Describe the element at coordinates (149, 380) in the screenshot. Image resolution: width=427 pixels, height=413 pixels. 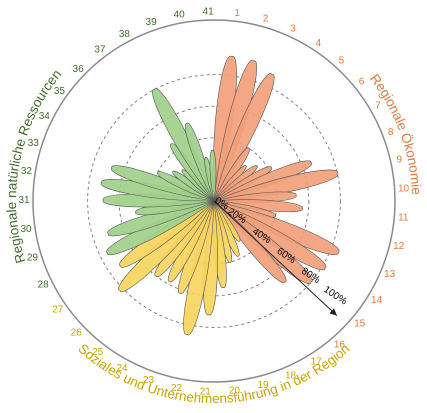
I see `indicator-label-23: 23` at that location.